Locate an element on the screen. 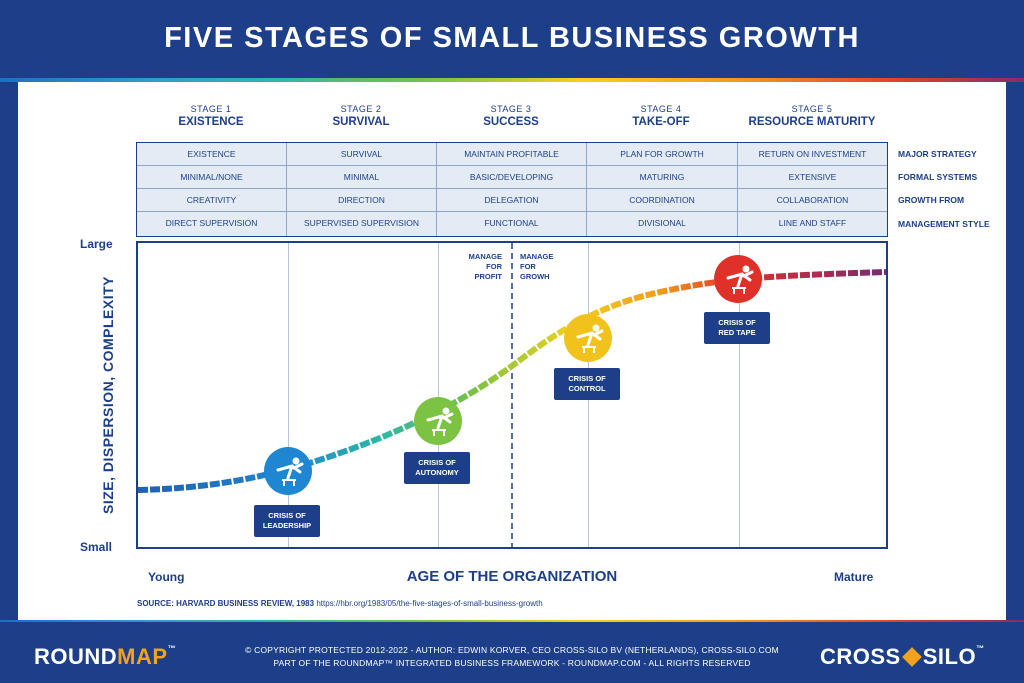 The height and width of the screenshot is (683, 1024). stage-header-5: STAGE 5 RESOURCE MATURITY is located at coordinates (812, 116).